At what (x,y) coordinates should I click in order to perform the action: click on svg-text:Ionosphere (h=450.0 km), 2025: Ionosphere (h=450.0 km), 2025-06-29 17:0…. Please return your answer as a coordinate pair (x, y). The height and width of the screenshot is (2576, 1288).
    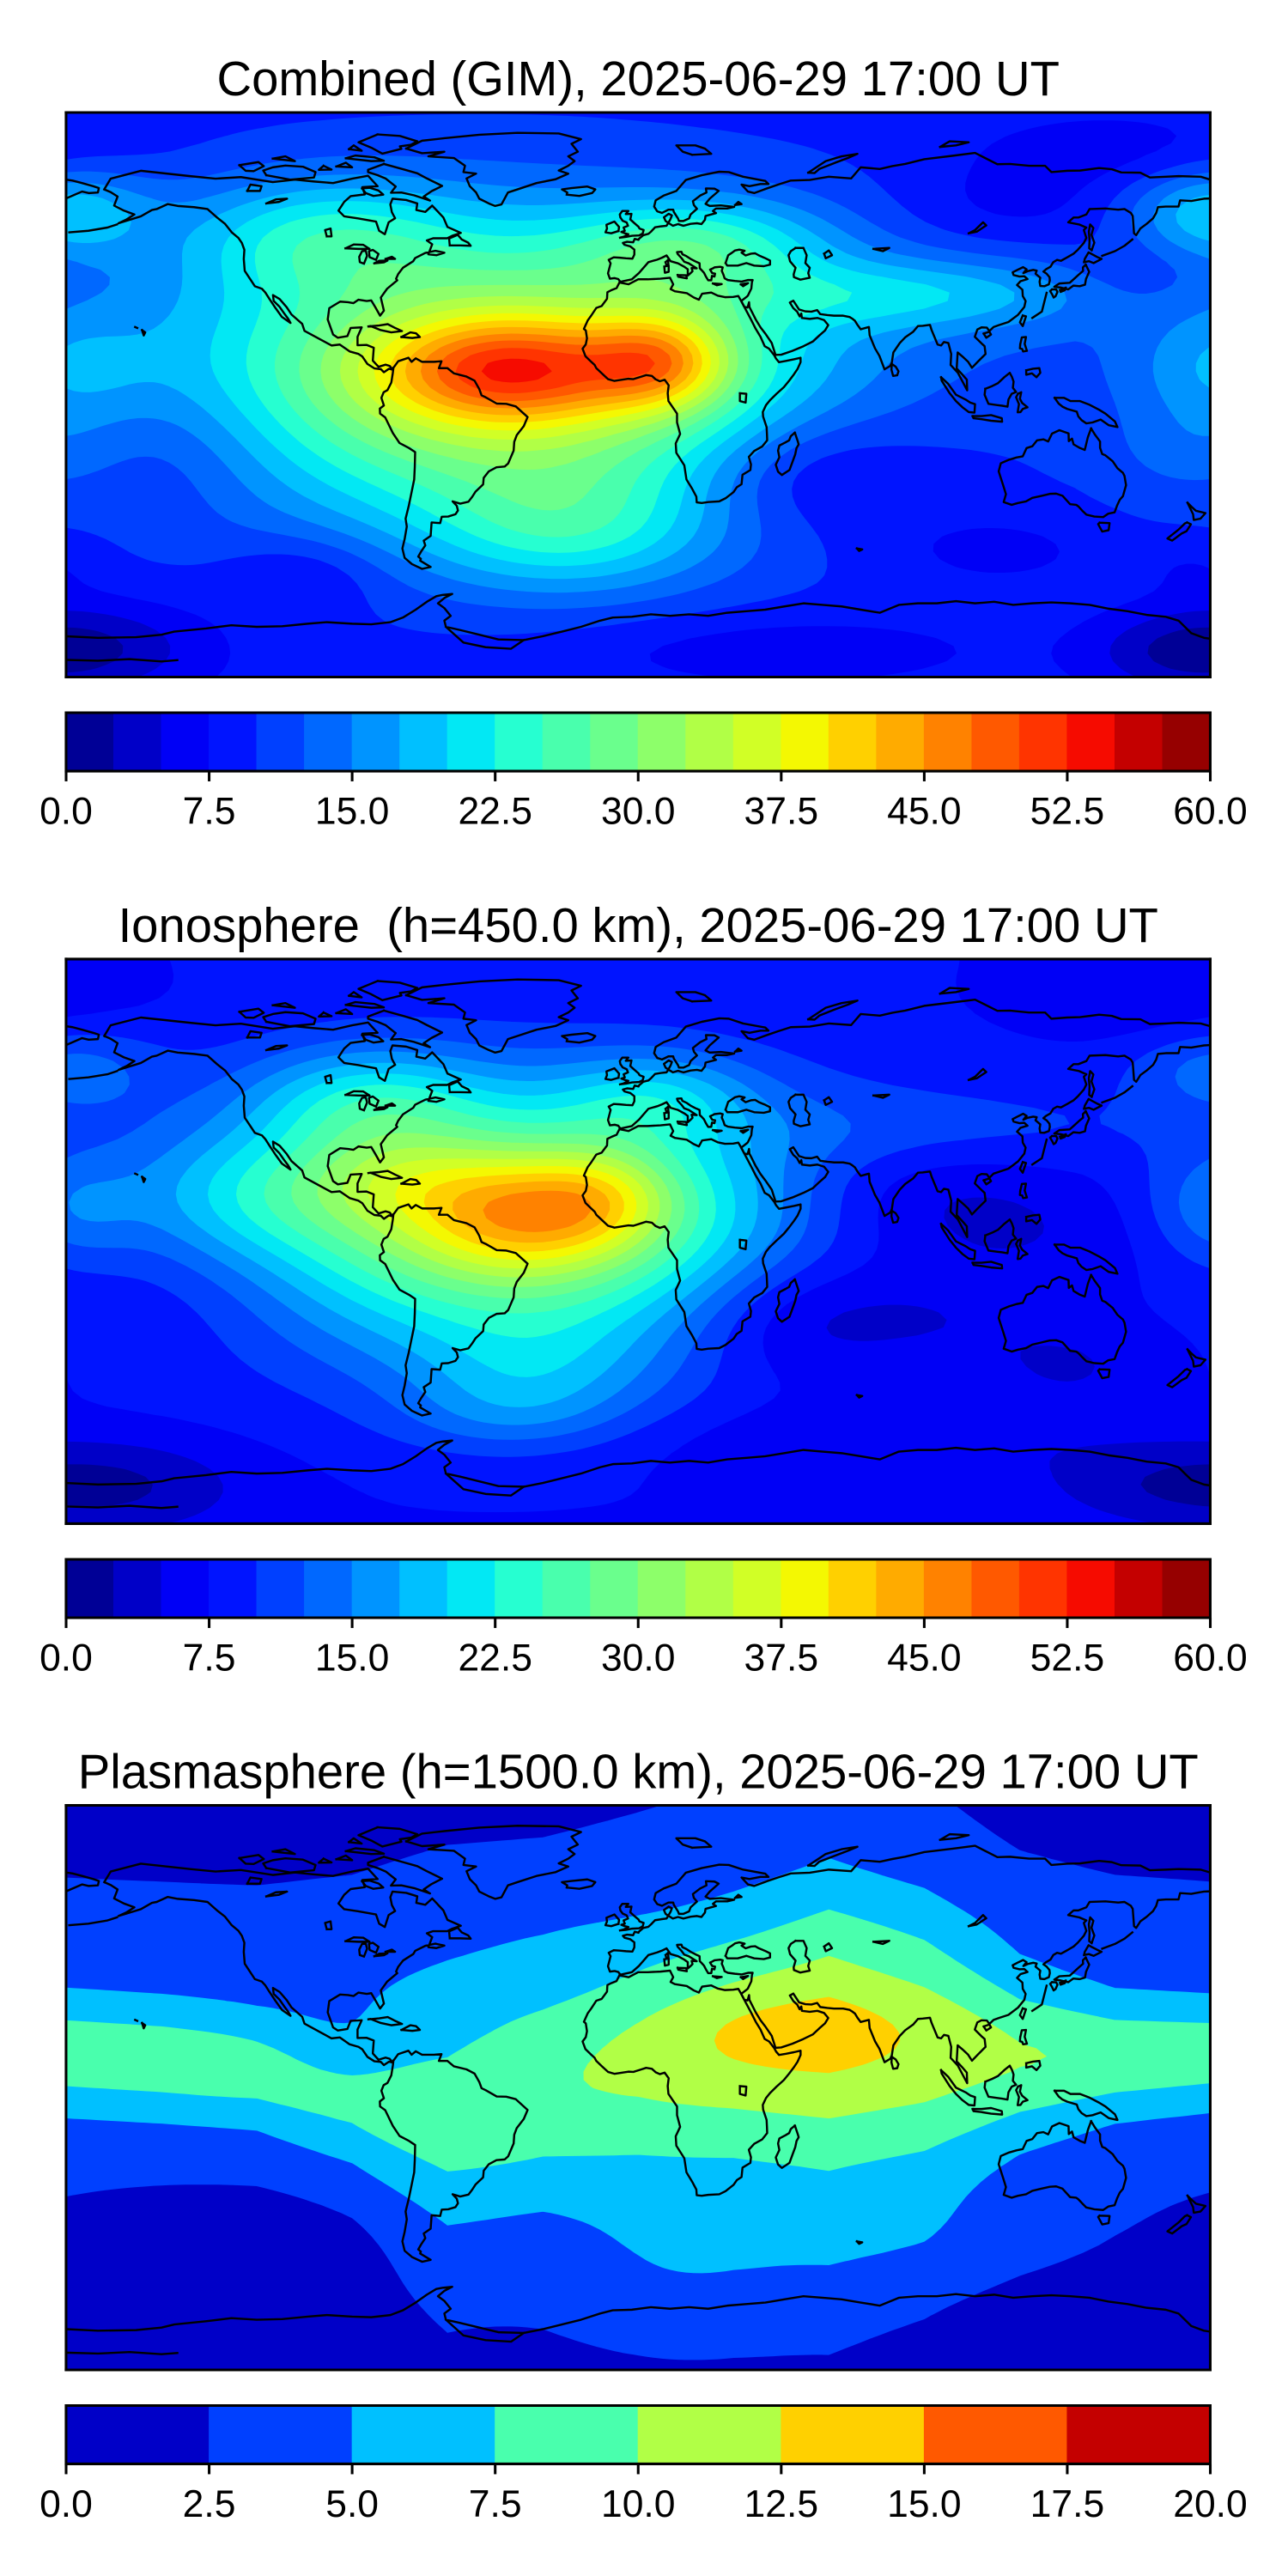
    Looking at the image, I should click on (638, 925).